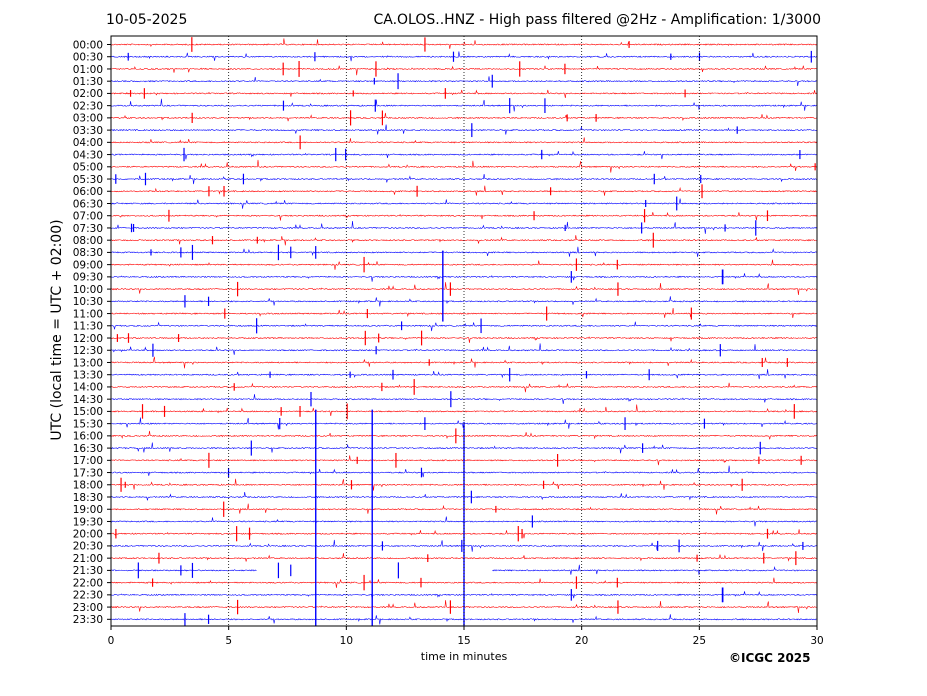 This screenshot has height=696, width=927. Describe the element at coordinates (88, 82) in the screenshot. I see `y-tick-label: 01:30` at that location.